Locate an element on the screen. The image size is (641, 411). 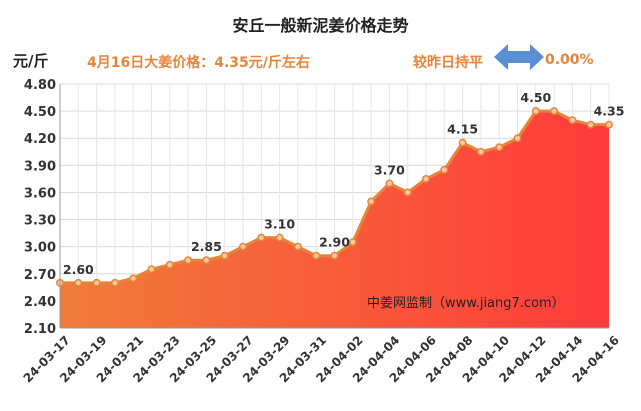
y-tick-label: 2.70 is located at coordinates (40, 275).